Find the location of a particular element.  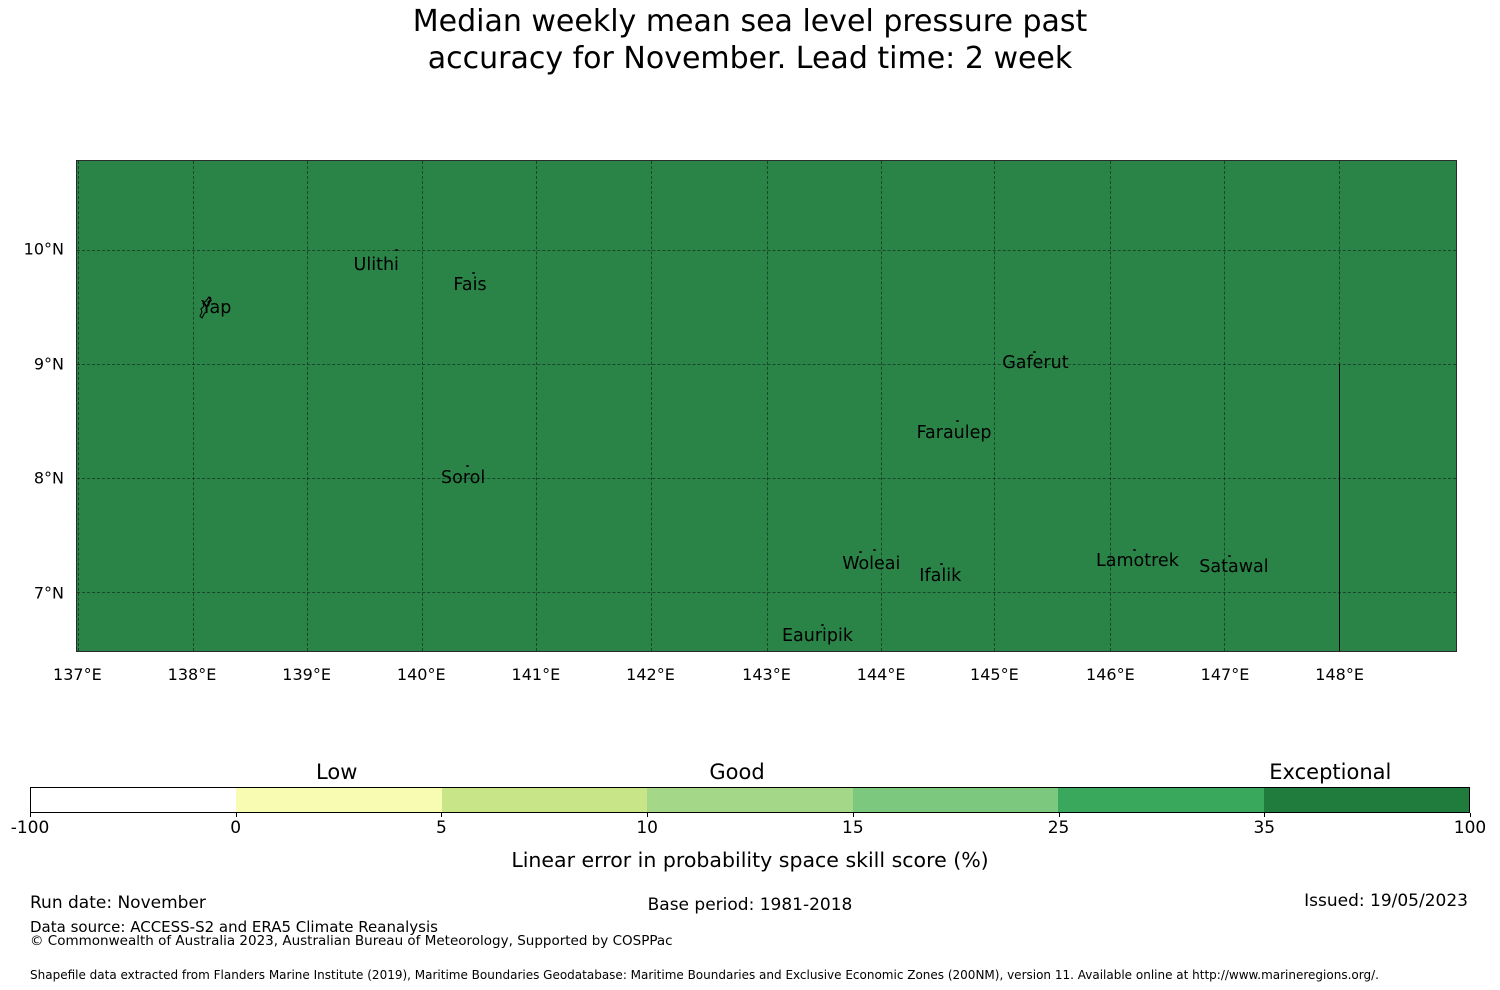

yap-island-outline-icon is located at coordinates (206, 308).